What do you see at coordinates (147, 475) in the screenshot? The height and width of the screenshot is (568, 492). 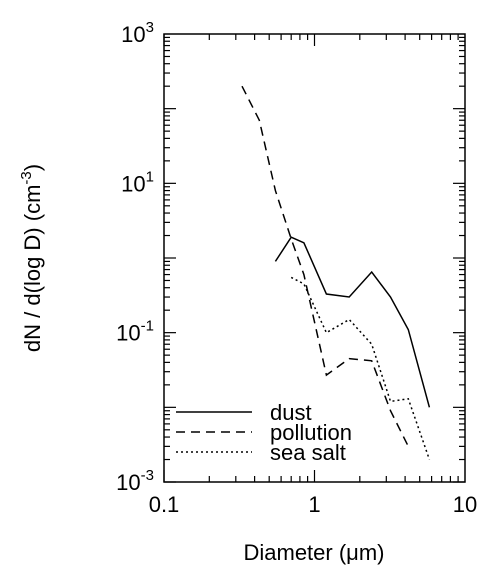 I see `y-tick-exponent: -3` at bounding box center [147, 475].